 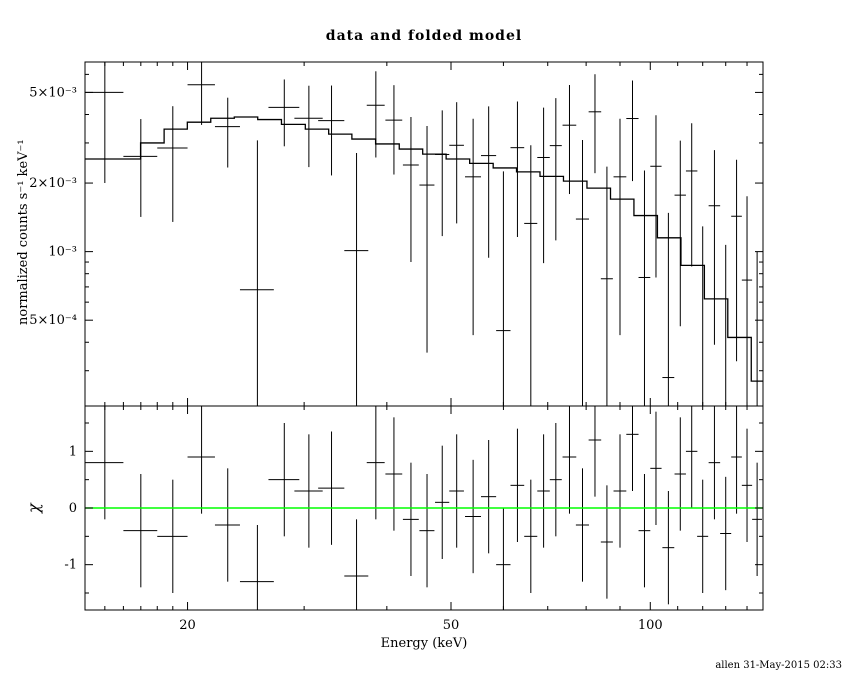 I want to click on svg-text: 0, so click(x=73, y=508).